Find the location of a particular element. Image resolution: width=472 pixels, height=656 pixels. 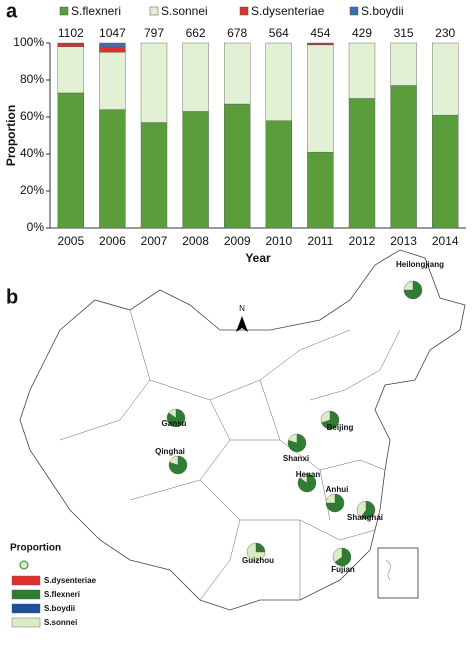

region-label: Gansu is located at coordinates (174, 423).